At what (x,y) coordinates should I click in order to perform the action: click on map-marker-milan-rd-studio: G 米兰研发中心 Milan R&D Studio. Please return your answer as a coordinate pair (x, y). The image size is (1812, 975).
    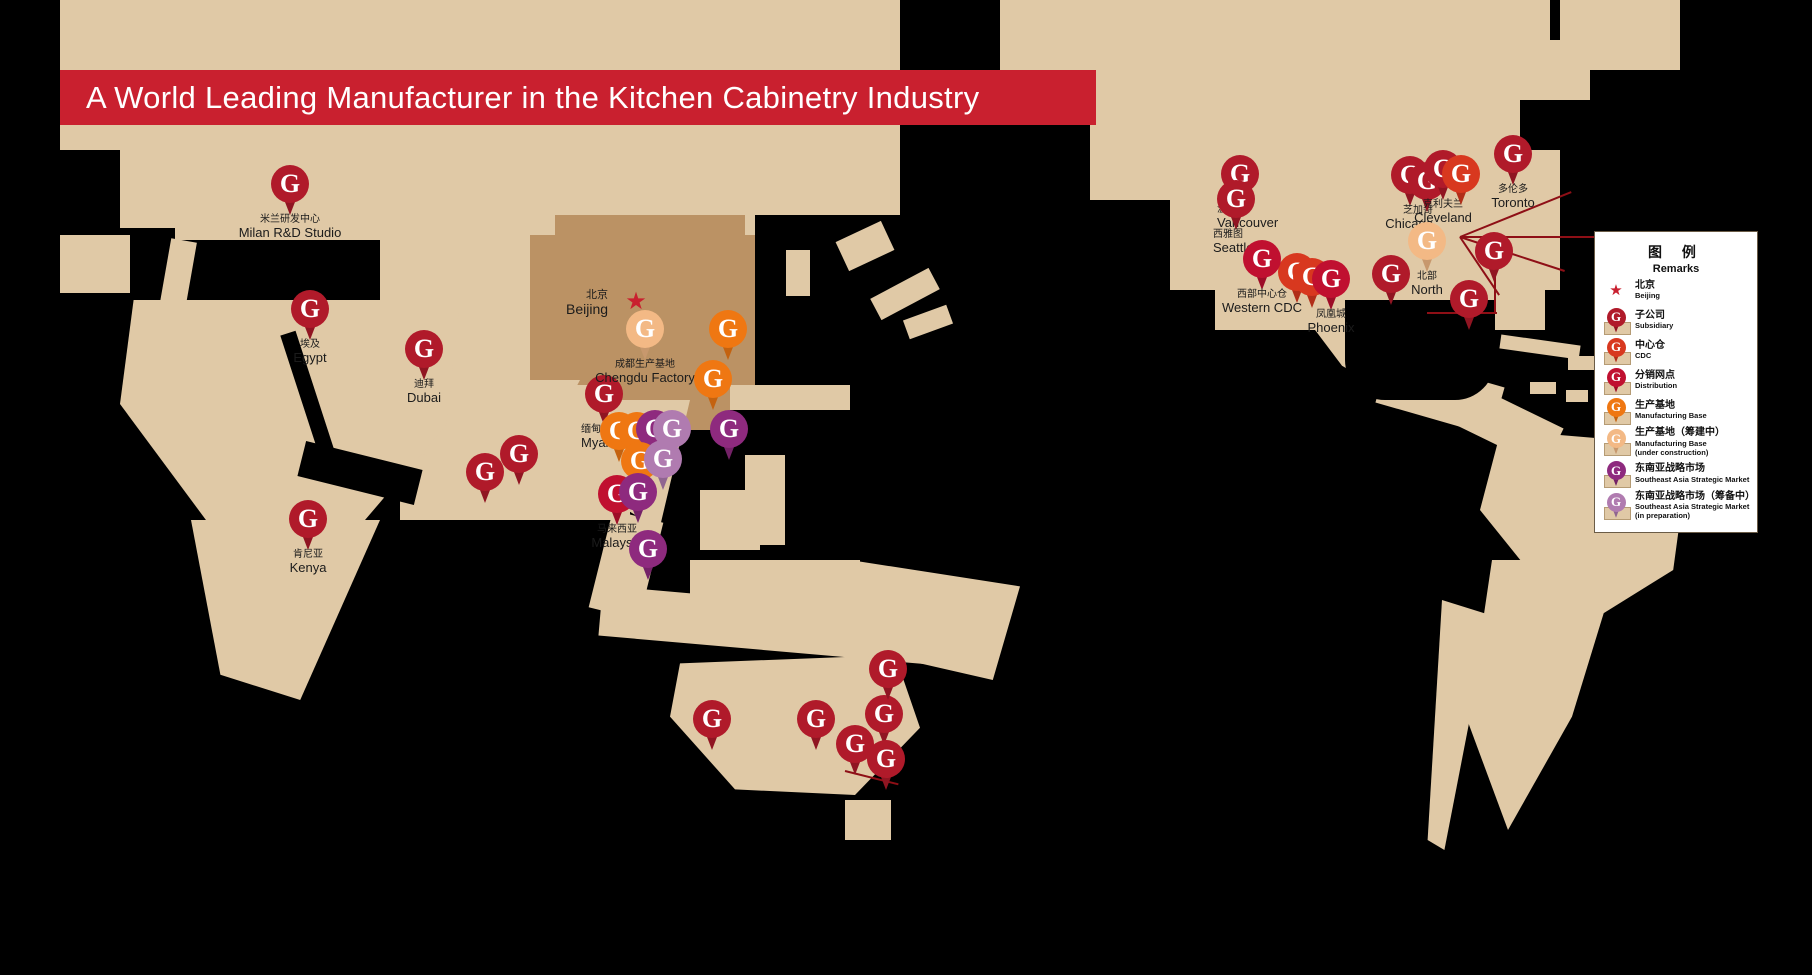
    Looking at the image, I should click on (290, 202).